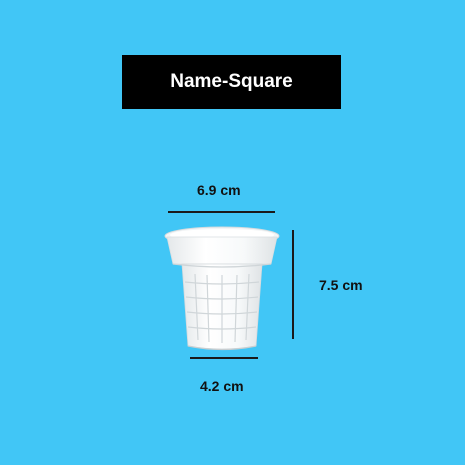  What do you see at coordinates (224, 358) in the screenshot?
I see `bottom-width-line` at bounding box center [224, 358].